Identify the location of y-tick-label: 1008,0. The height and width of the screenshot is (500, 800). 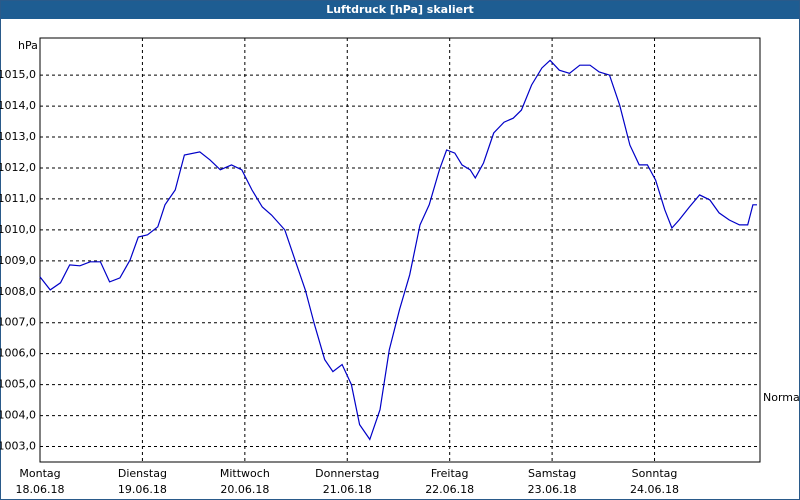
(18, 291).